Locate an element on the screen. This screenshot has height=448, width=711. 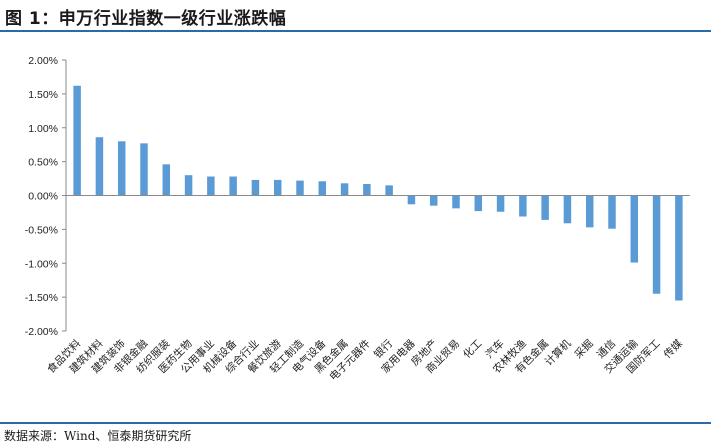
x-category-label: 化工 is located at coordinates (472, 349).